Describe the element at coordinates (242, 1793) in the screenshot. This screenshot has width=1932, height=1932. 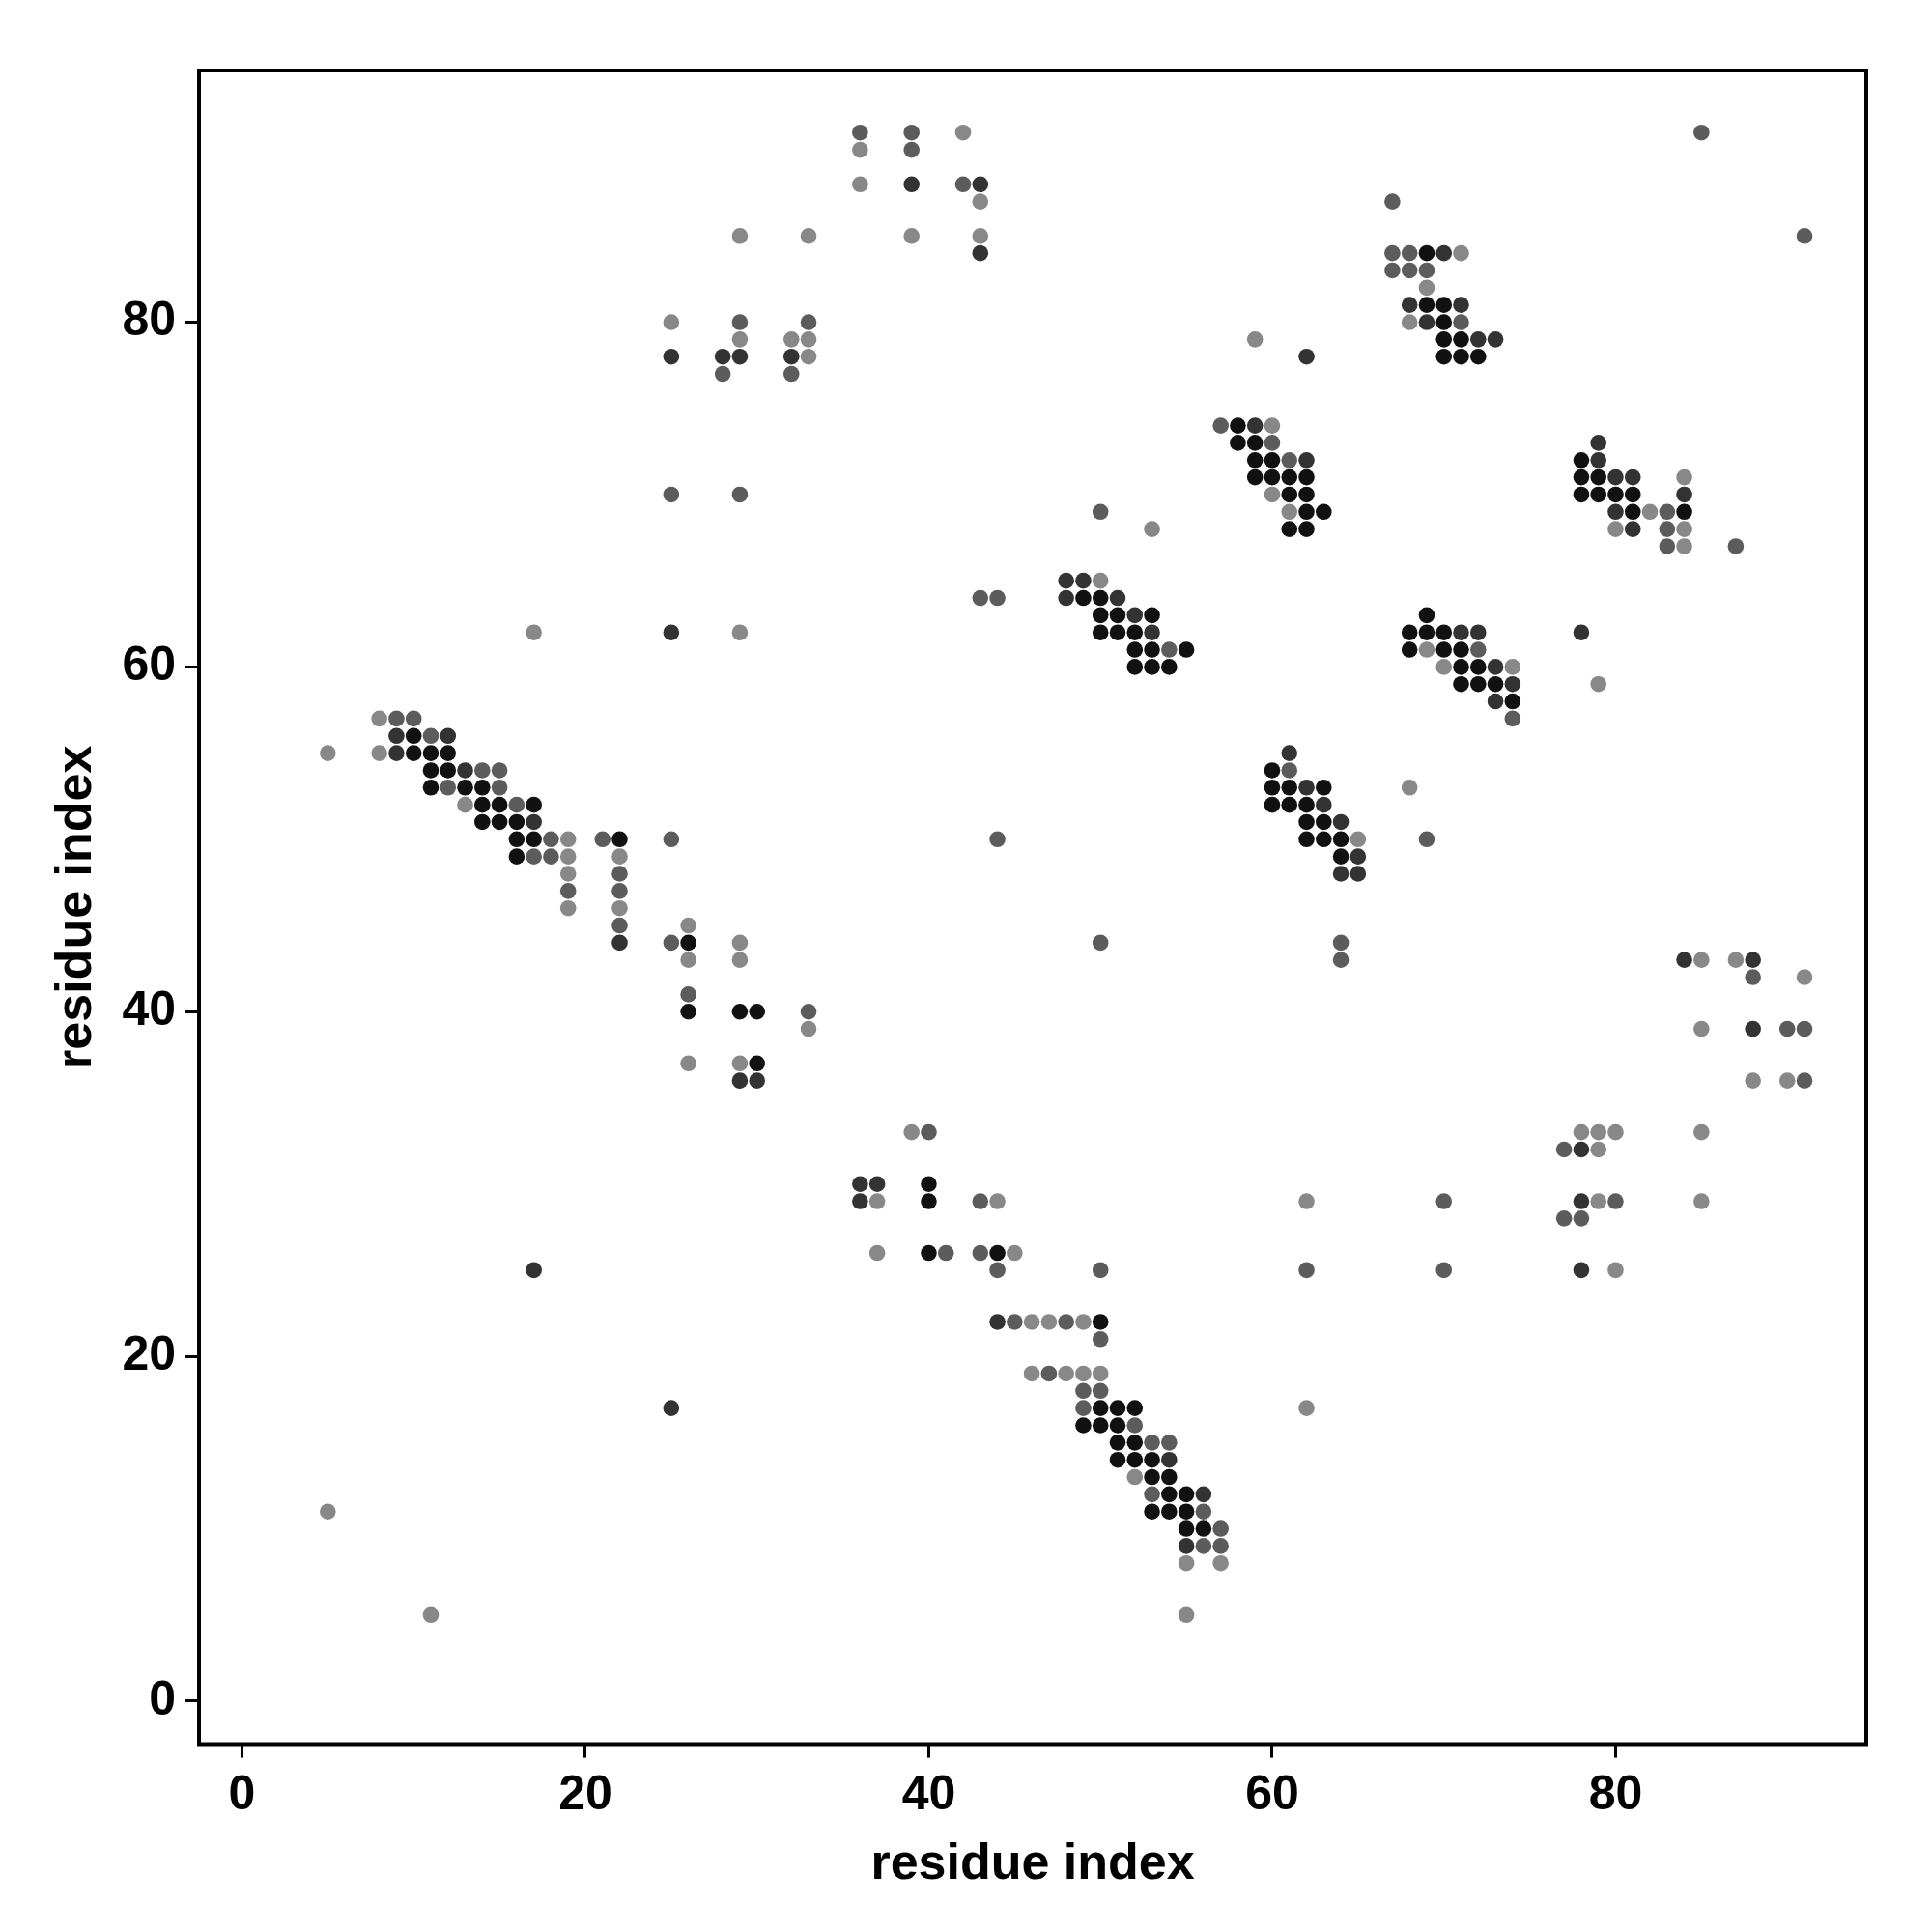
I see `x-tick-label: 0` at that location.